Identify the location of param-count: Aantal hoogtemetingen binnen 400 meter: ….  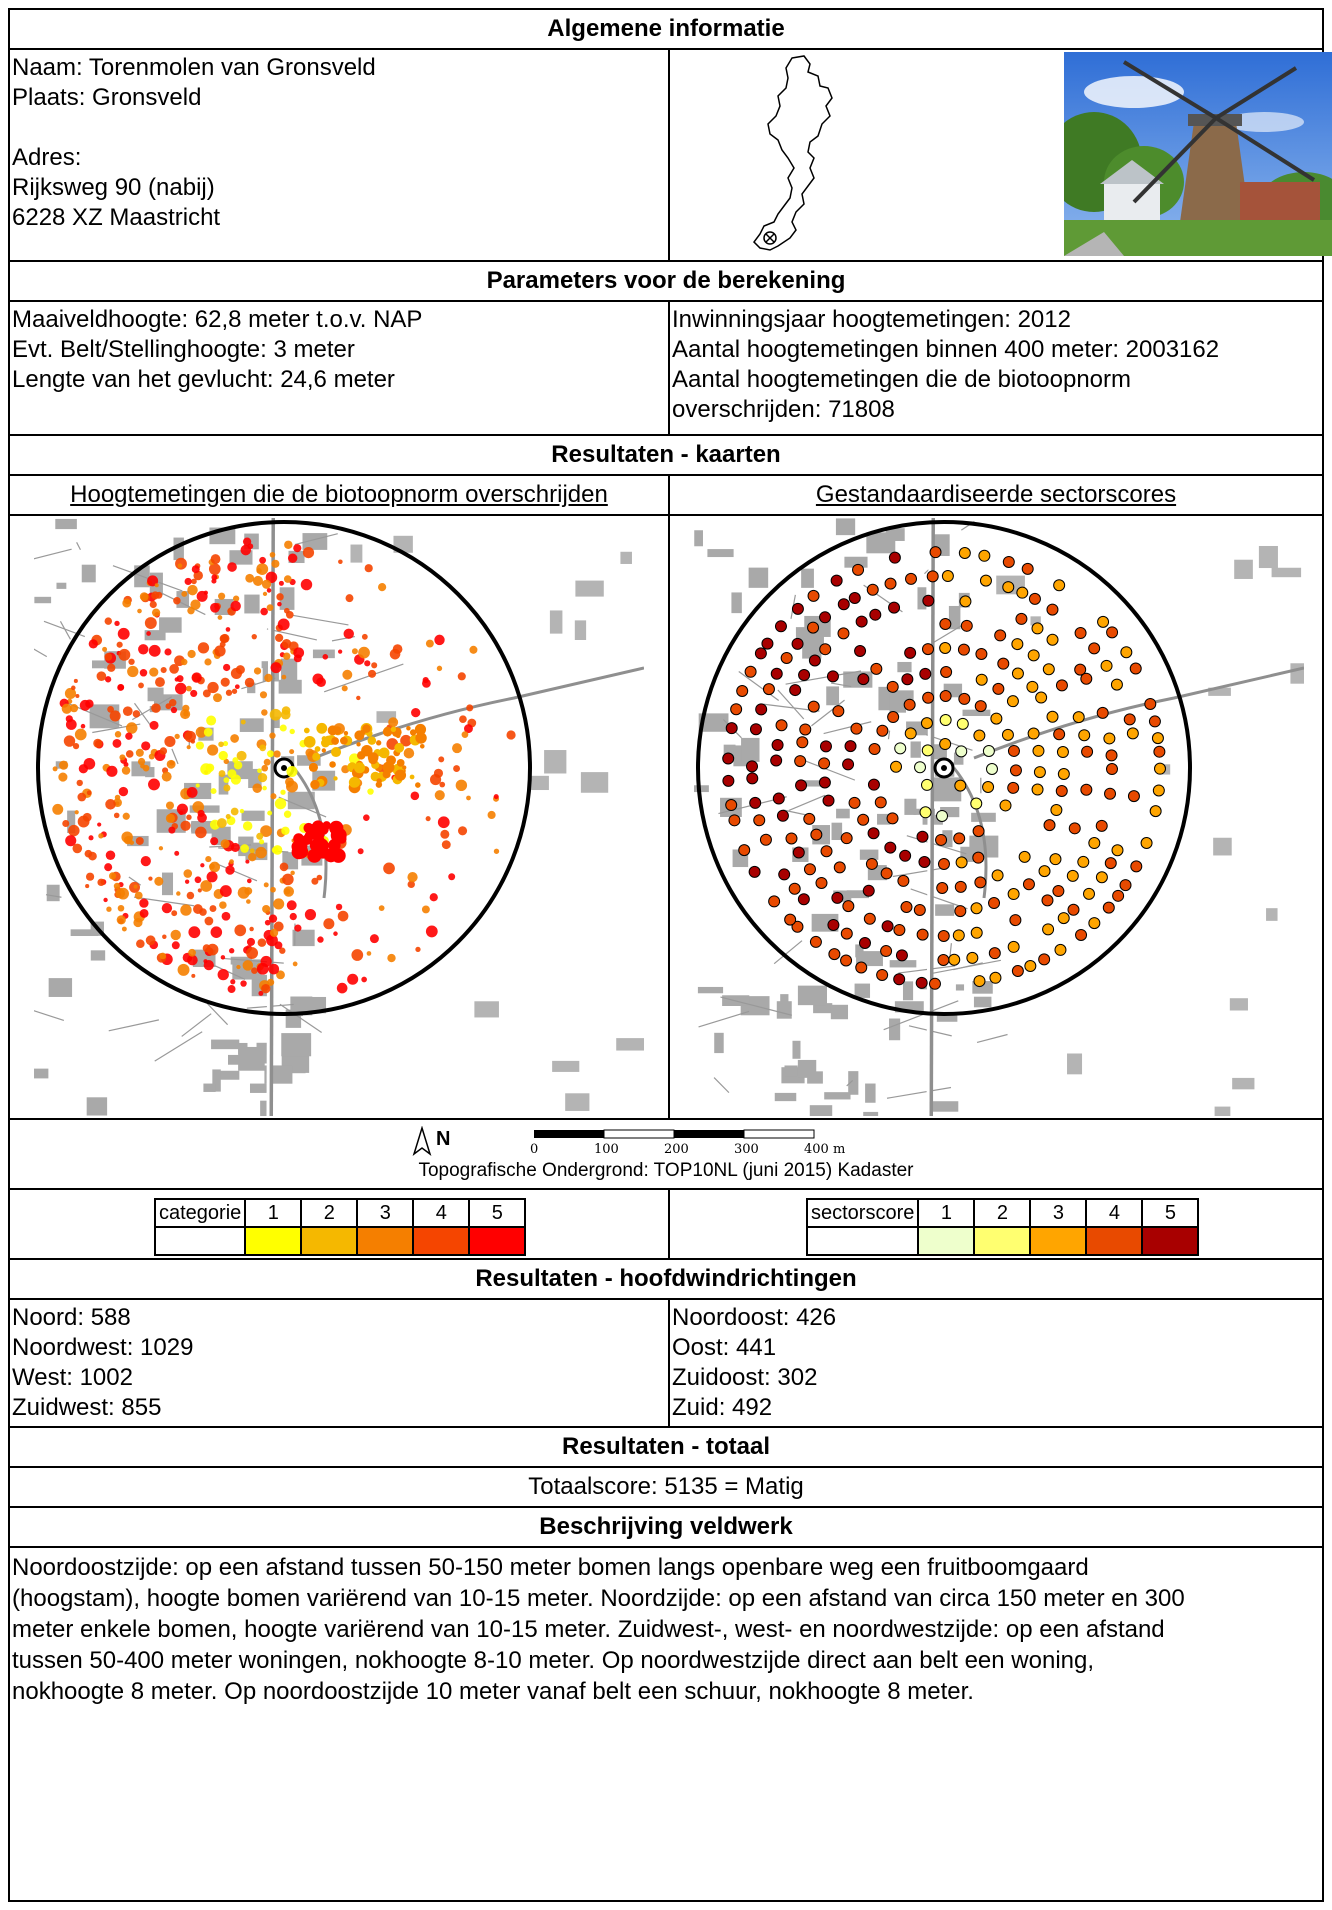
(946, 349).